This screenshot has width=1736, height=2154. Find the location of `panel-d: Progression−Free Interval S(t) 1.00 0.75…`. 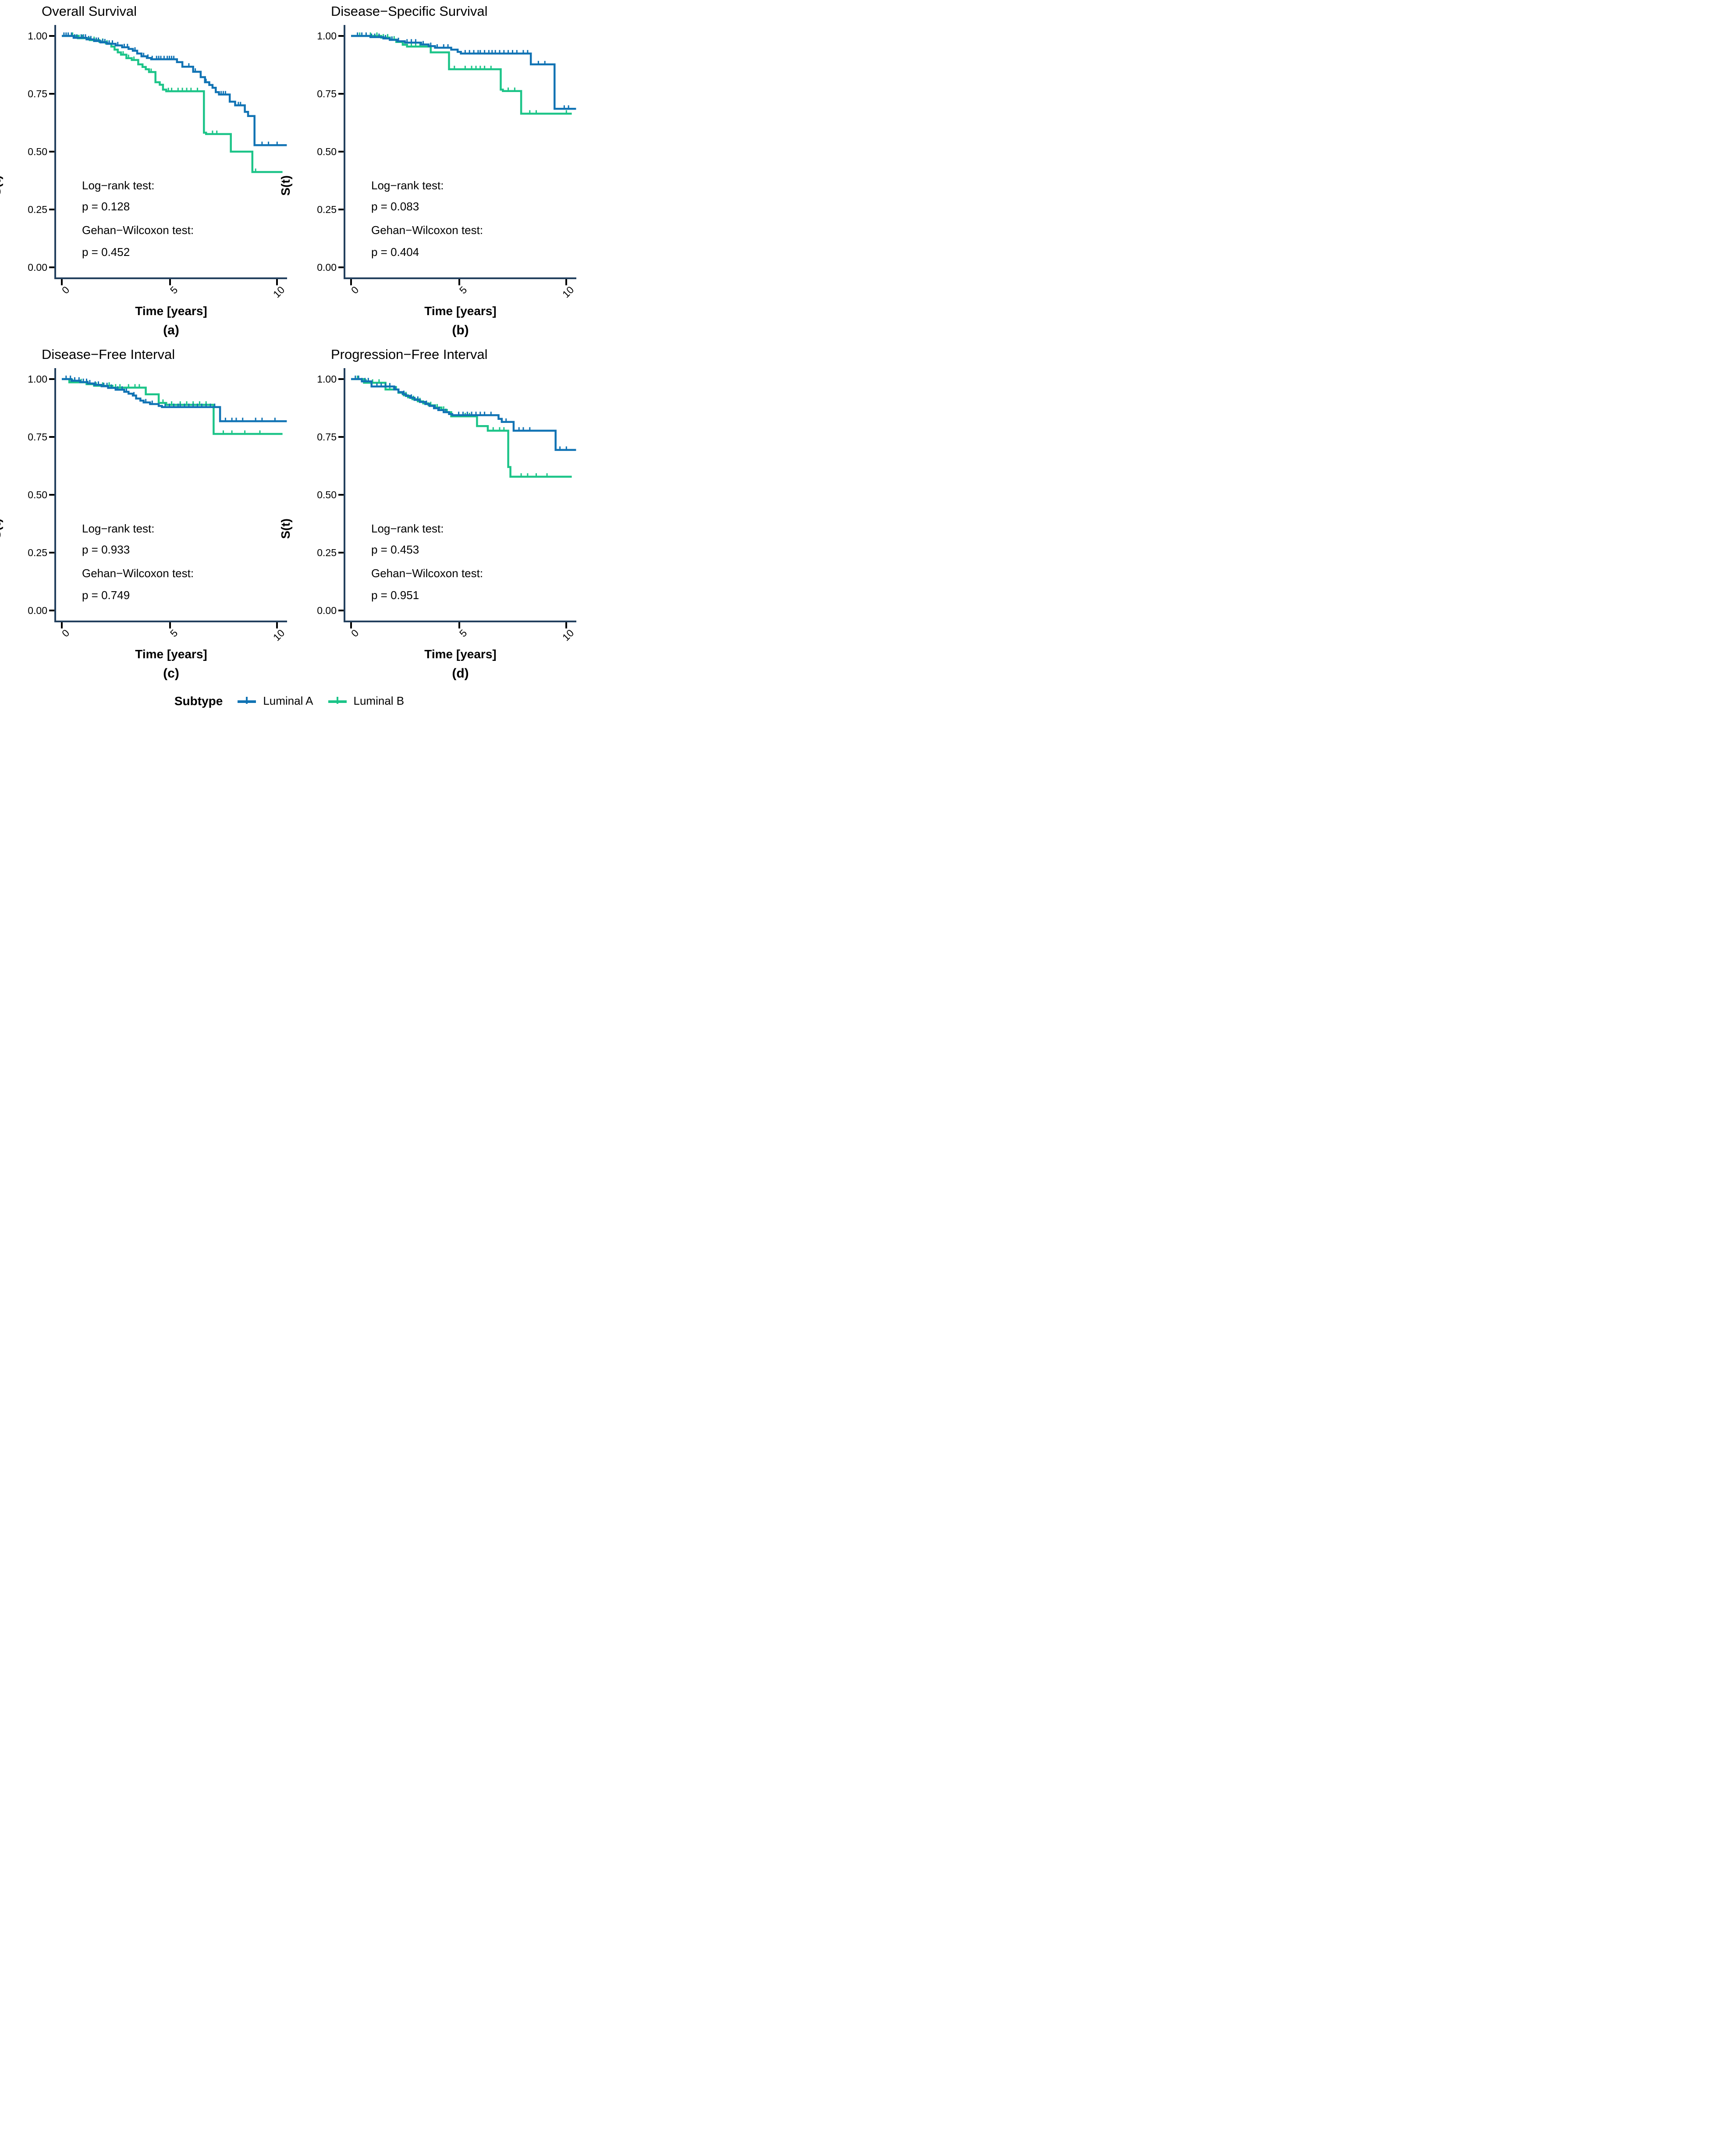

panel-d: Progression−Free Interval S(t) 1.00 0.75… is located at coordinates (429, 514).